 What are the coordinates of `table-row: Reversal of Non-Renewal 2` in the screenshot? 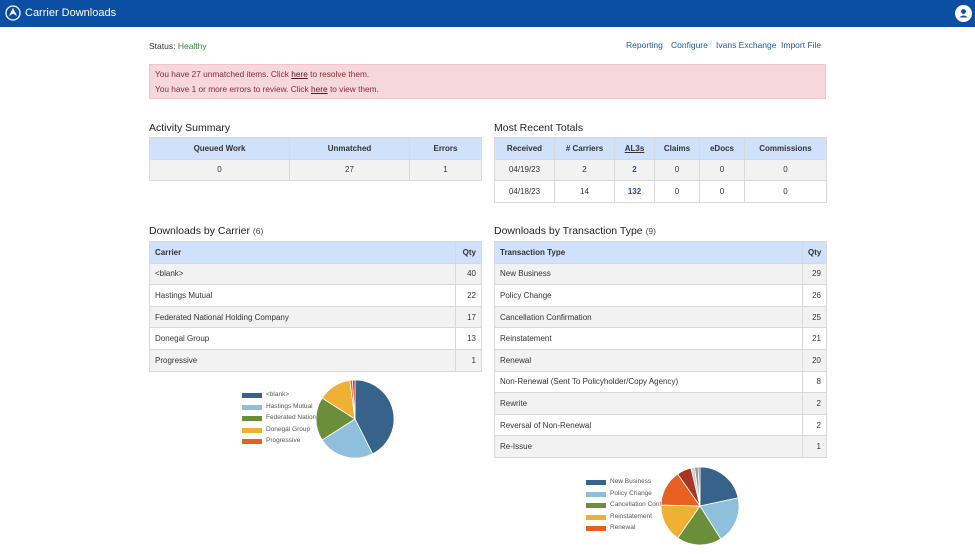 It's located at (660, 425).